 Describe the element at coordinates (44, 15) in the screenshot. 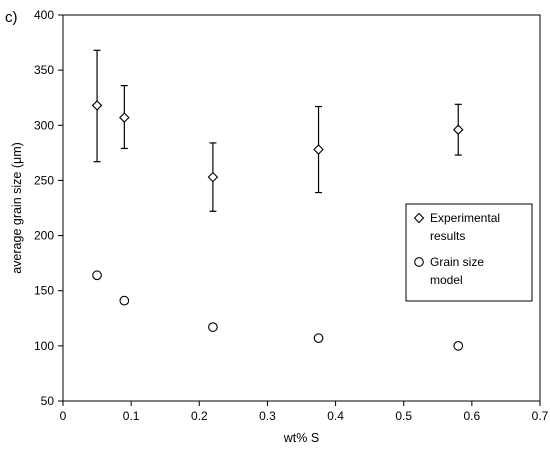

I see `y-tick-label: 400` at that location.